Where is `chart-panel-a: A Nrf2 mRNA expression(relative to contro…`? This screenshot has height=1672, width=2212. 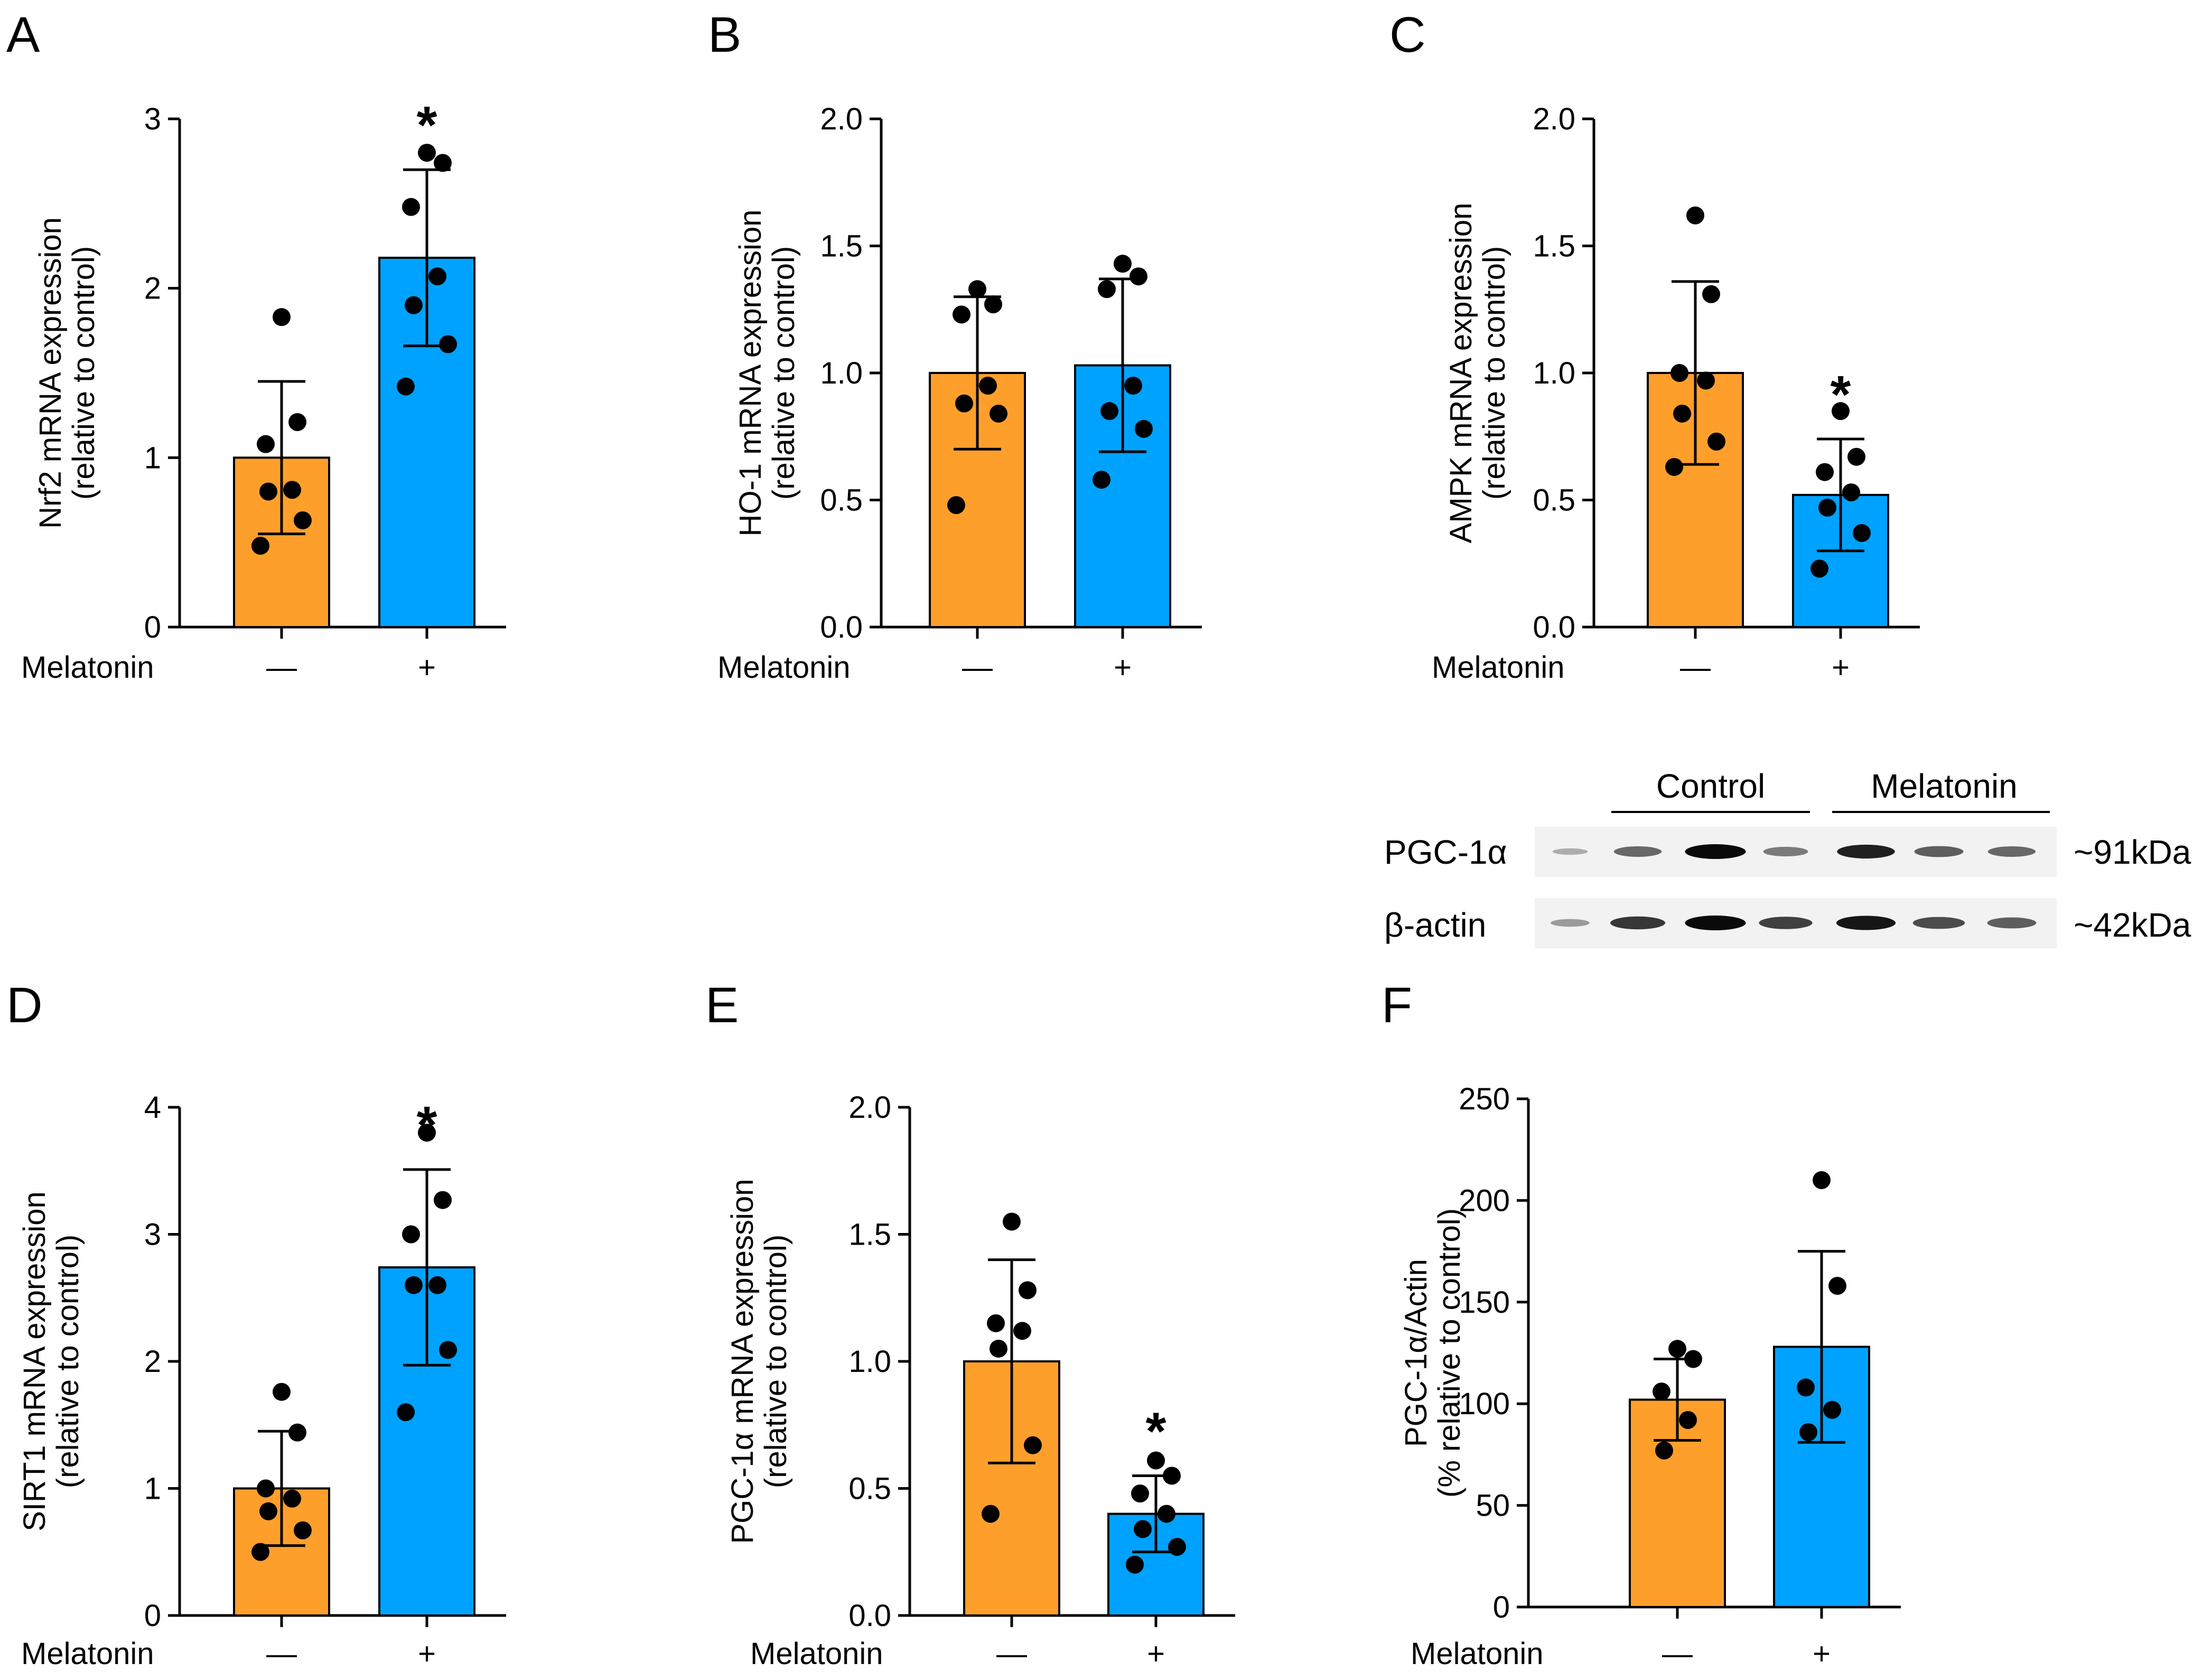
chart-panel-a: A Nrf2 mRNA expression(relative to contro… is located at coordinates (256, 346).